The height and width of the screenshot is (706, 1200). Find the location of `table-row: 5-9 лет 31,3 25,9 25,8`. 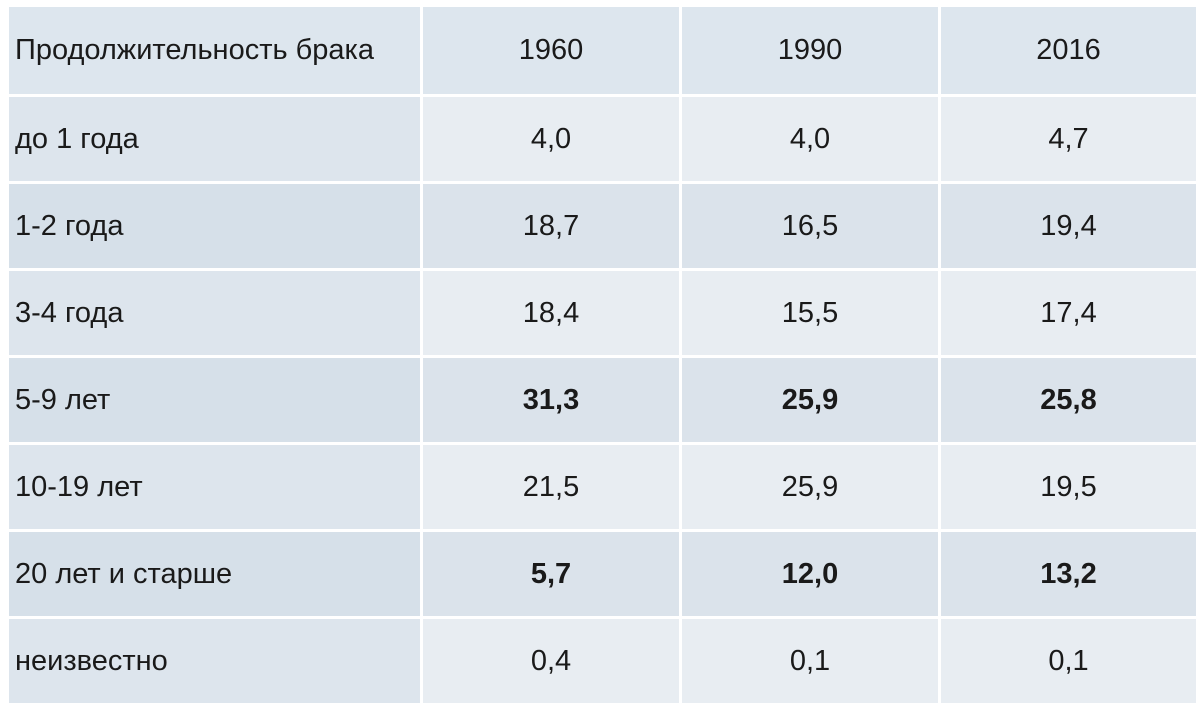

table-row: 5-9 лет 31,3 25,9 25,8 is located at coordinates (602, 400).